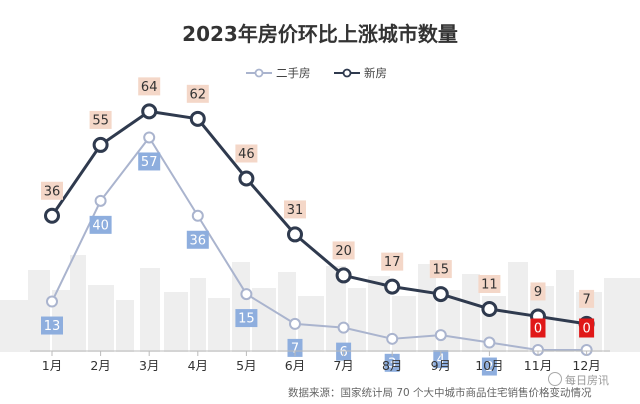 The height and width of the screenshot is (404, 640). What do you see at coordinates (587, 380) in the screenshot?
I see `watermark-text: 每日房讯` at bounding box center [587, 380].